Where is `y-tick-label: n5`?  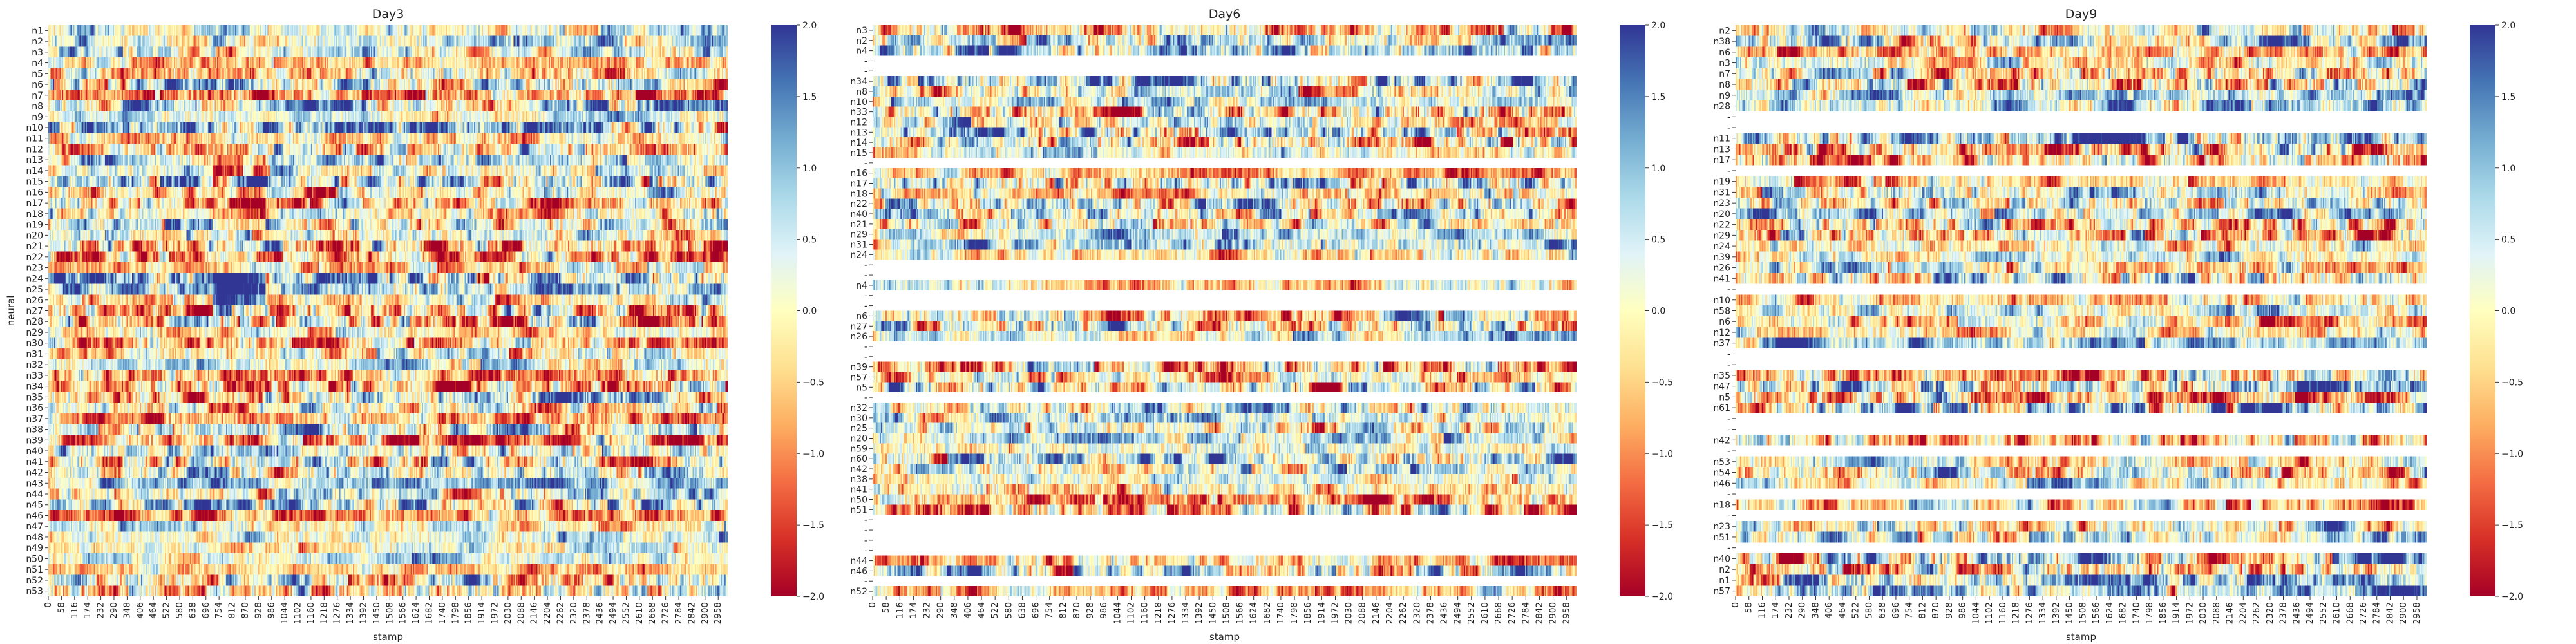
y-tick-label: n5 is located at coordinates (1725, 397).